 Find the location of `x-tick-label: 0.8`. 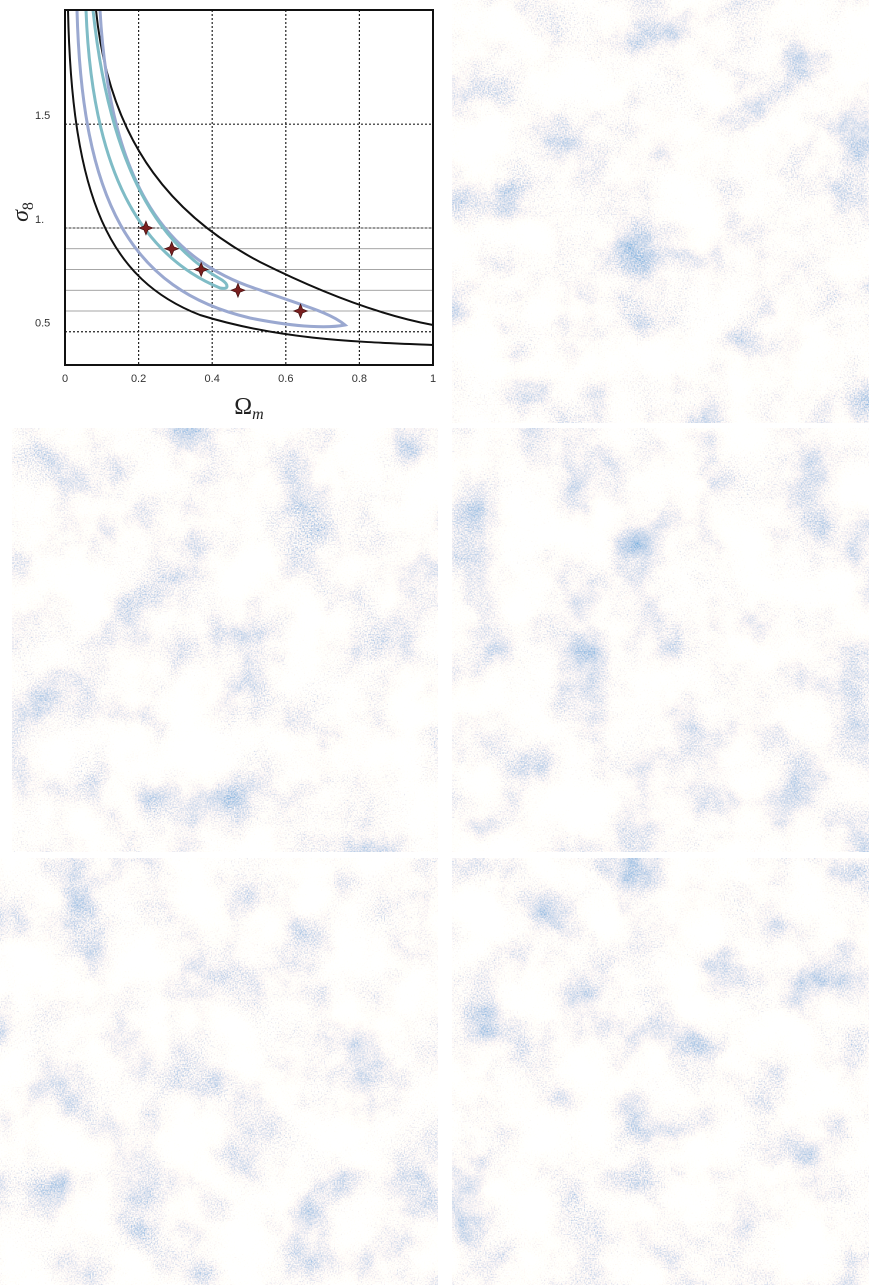

x-tick-label: 0.8 is located at coordinates (359, 379).